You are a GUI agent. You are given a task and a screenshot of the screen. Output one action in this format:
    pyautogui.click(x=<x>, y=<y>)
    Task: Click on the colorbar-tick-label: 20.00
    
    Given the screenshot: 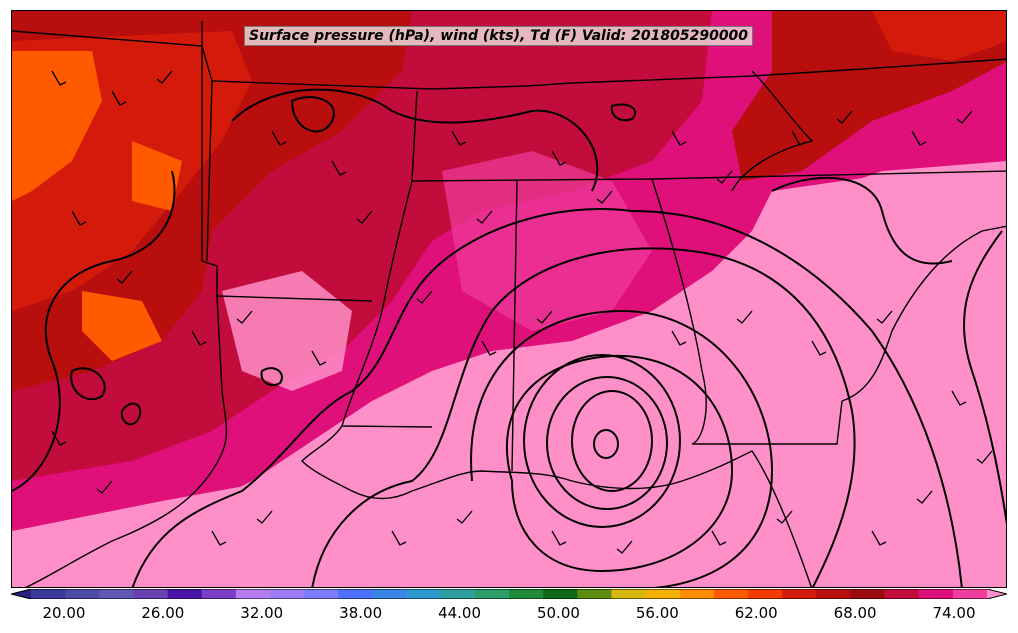 What is the action you would take?
    pyautogui.click(x=64, y=613)
    